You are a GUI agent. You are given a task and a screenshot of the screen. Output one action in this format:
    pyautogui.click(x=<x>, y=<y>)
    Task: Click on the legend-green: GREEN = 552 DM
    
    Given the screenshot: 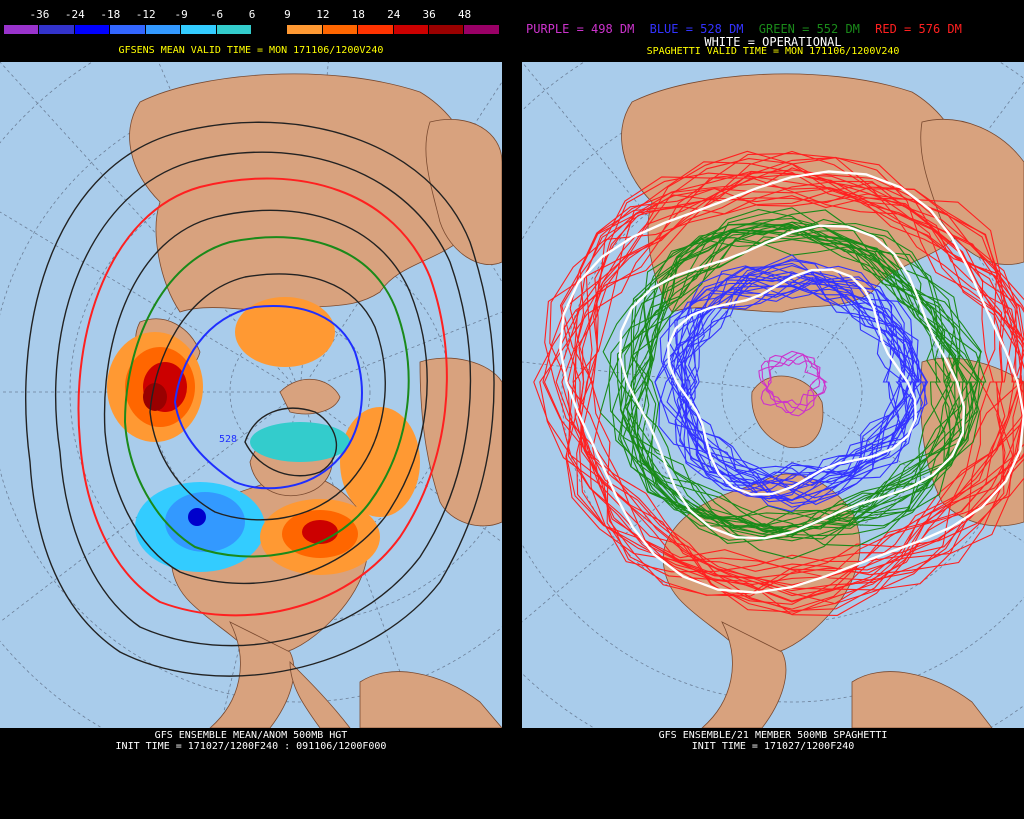 What is the action you would take?
    pyautogui.click(x=809, y=29)
    